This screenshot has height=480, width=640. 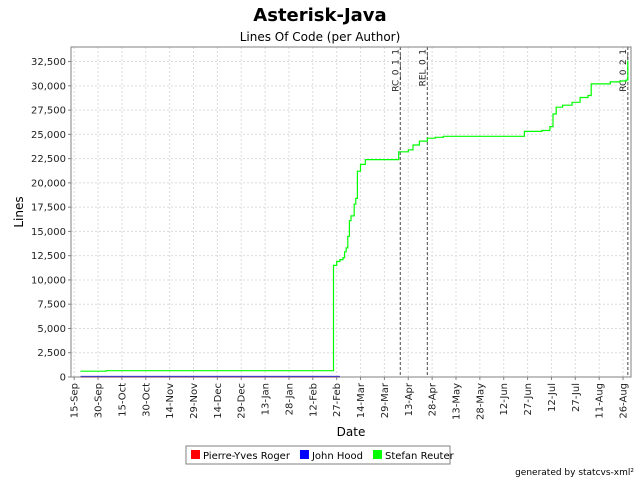 I want to click on x-tick-label: 28-May, so click(x=480, y=401).